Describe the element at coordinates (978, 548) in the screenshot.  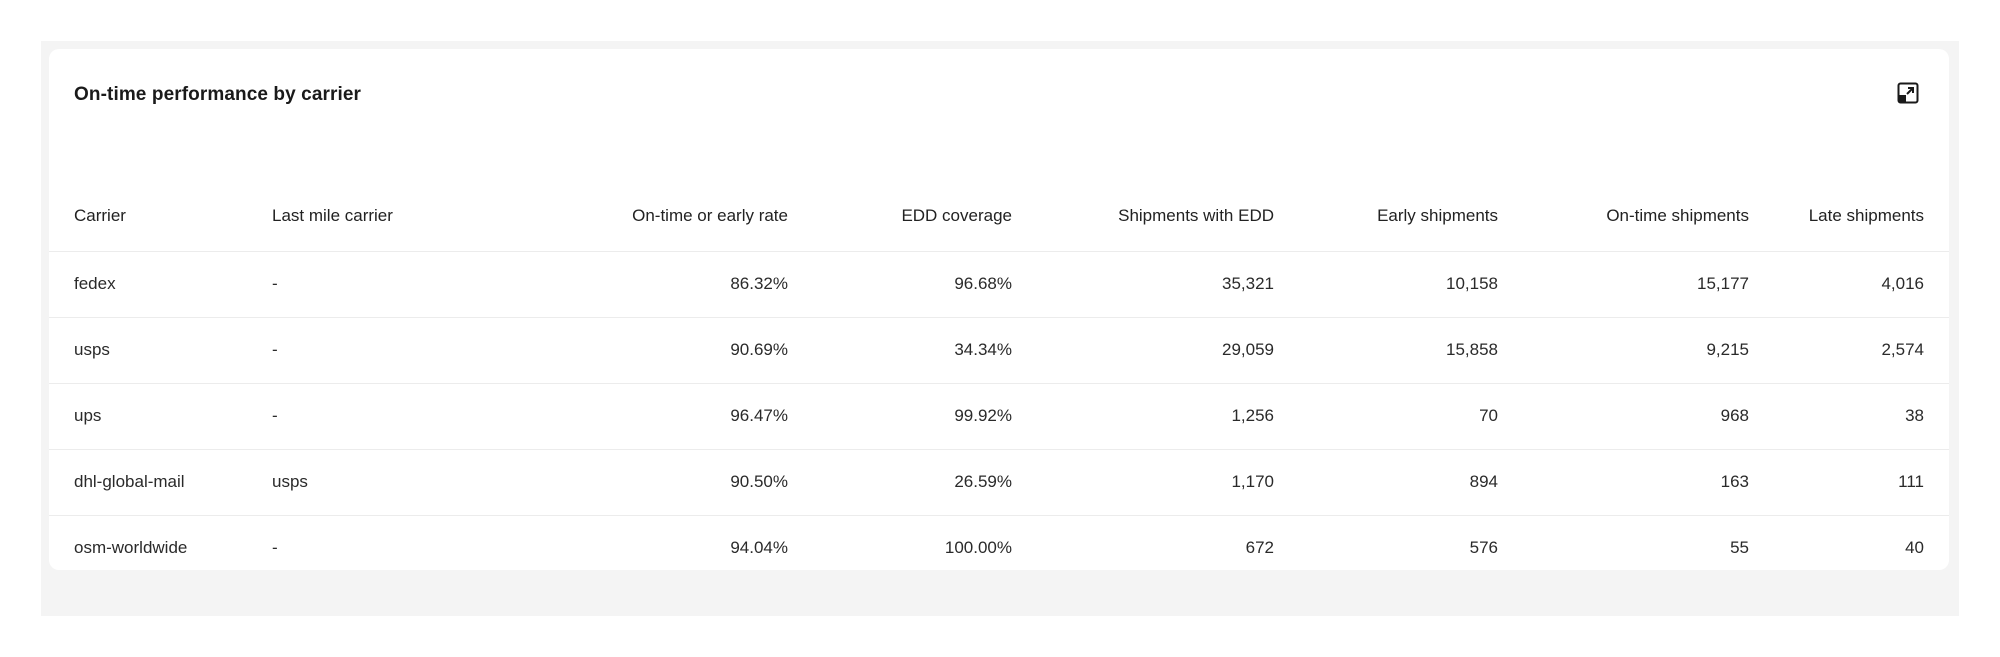
I see `cell-edd-coverage: 100.00%` at that location.